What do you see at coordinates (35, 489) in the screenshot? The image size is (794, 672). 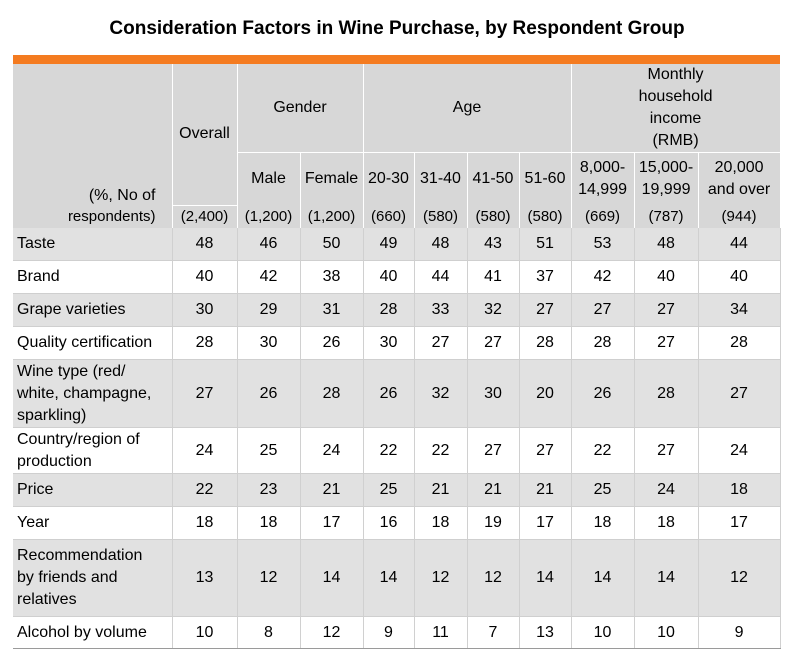 I see `row-label-line: Price` at bounding box center [35, 489].